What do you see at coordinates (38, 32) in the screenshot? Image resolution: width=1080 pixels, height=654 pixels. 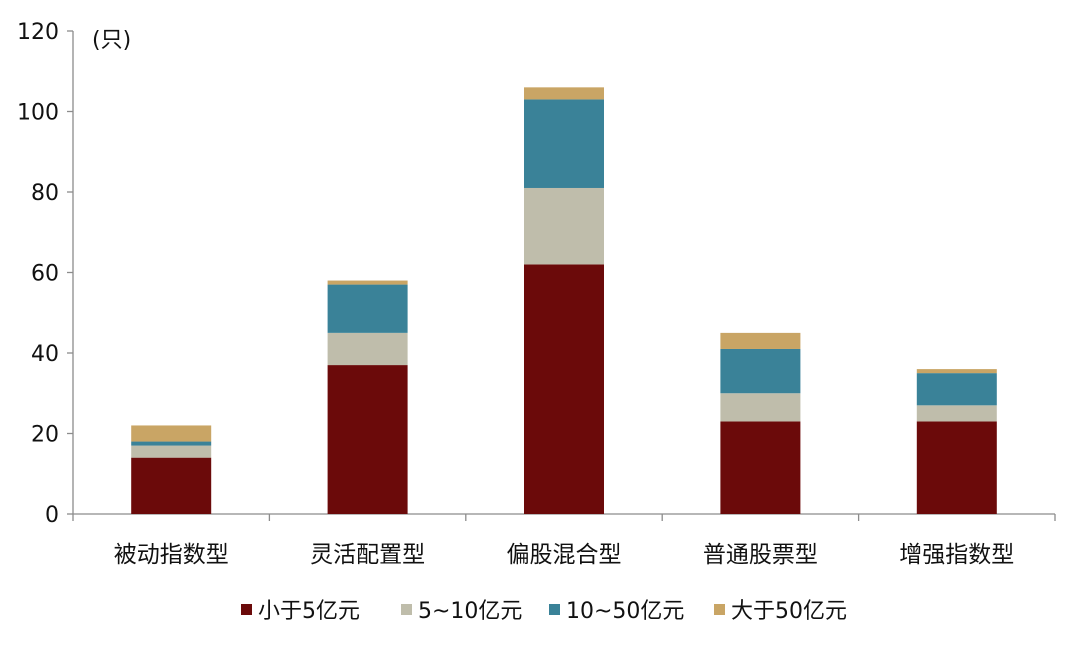 I see `y-tick-label: 120` at bounding box center [38, 32].